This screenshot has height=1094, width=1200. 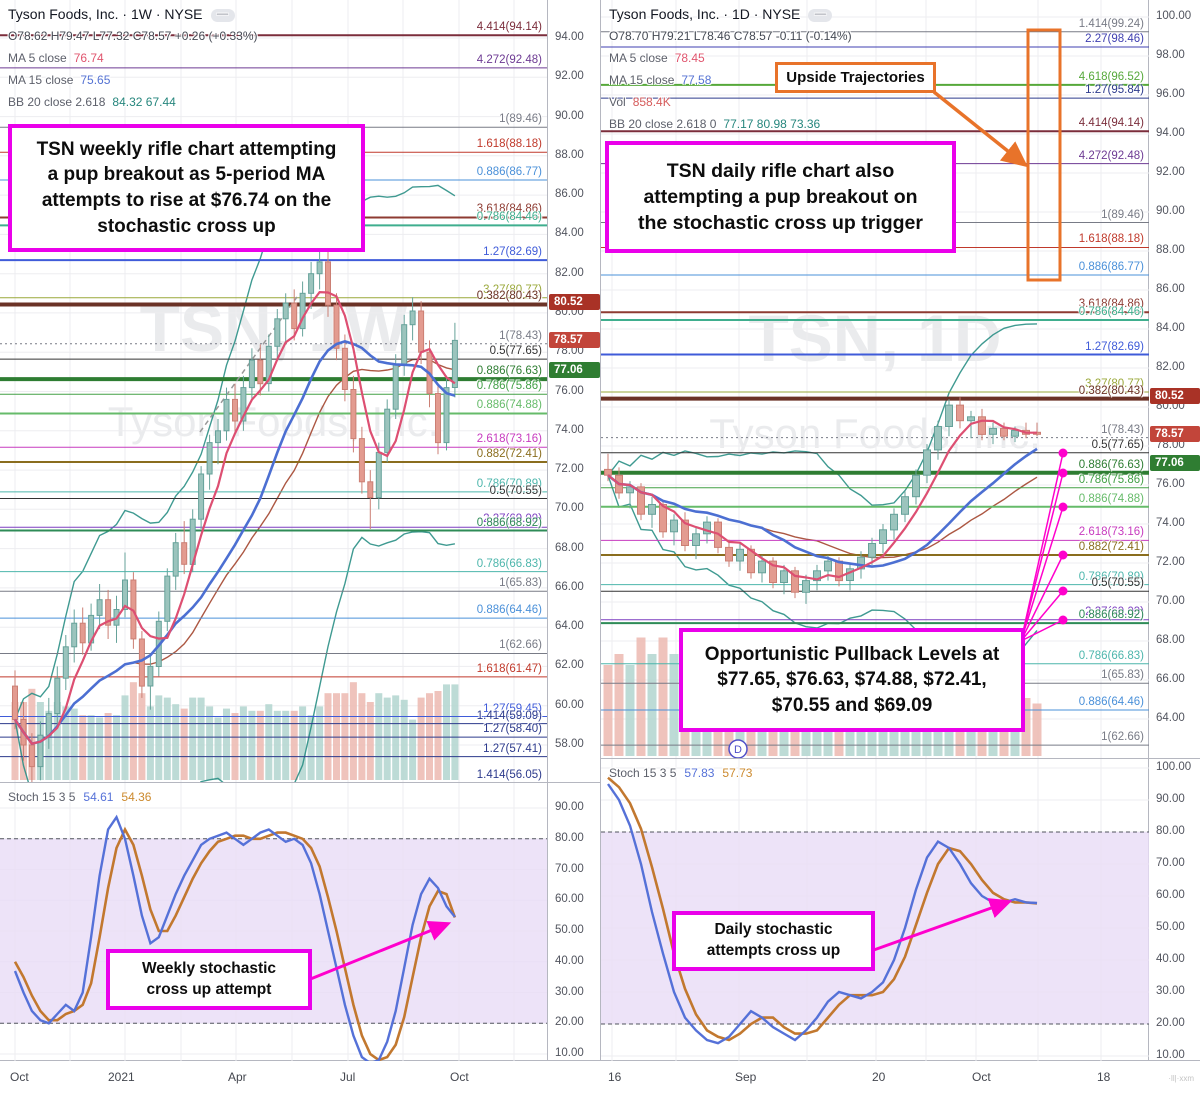 What do you see at coordinates (1104, 1077) in the screenshot?
I see `time-label: 18` at bounding box center [1104, 1077].